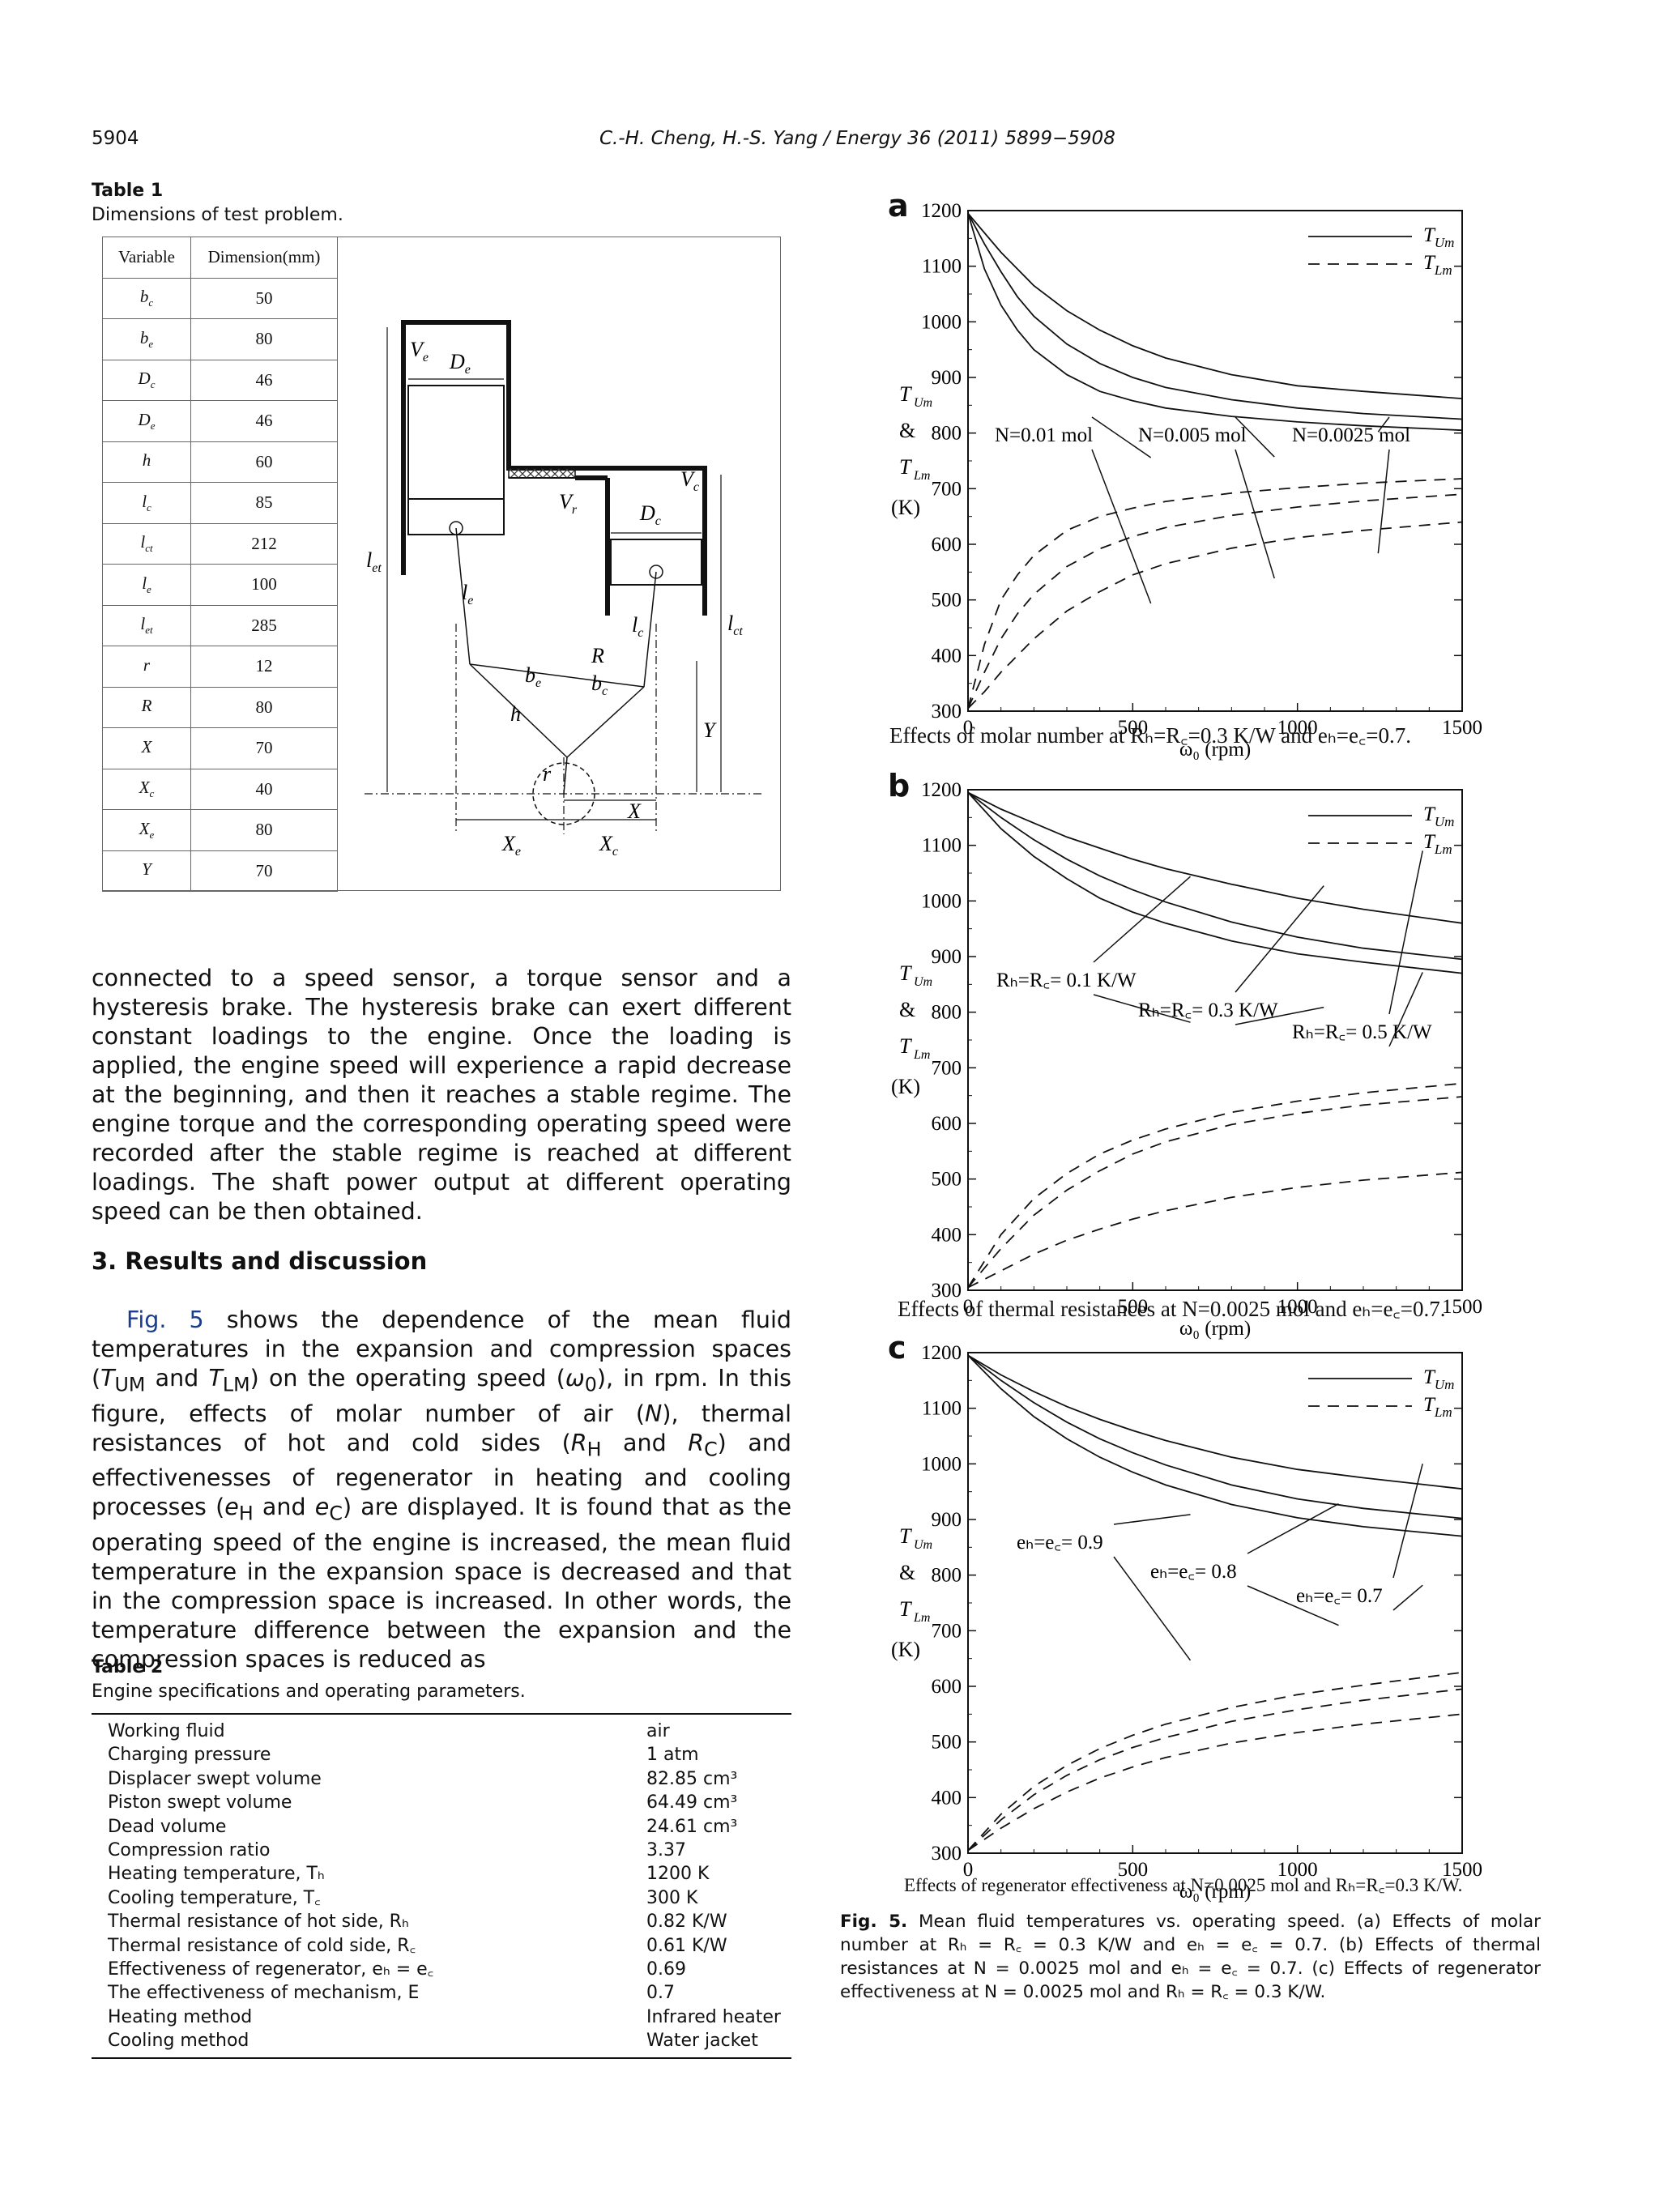 This screenshot has width=1659, height=2212. Describe the element at coordinates (220, 462) in the screenshot. I see `table1-row: h 60` at that location.